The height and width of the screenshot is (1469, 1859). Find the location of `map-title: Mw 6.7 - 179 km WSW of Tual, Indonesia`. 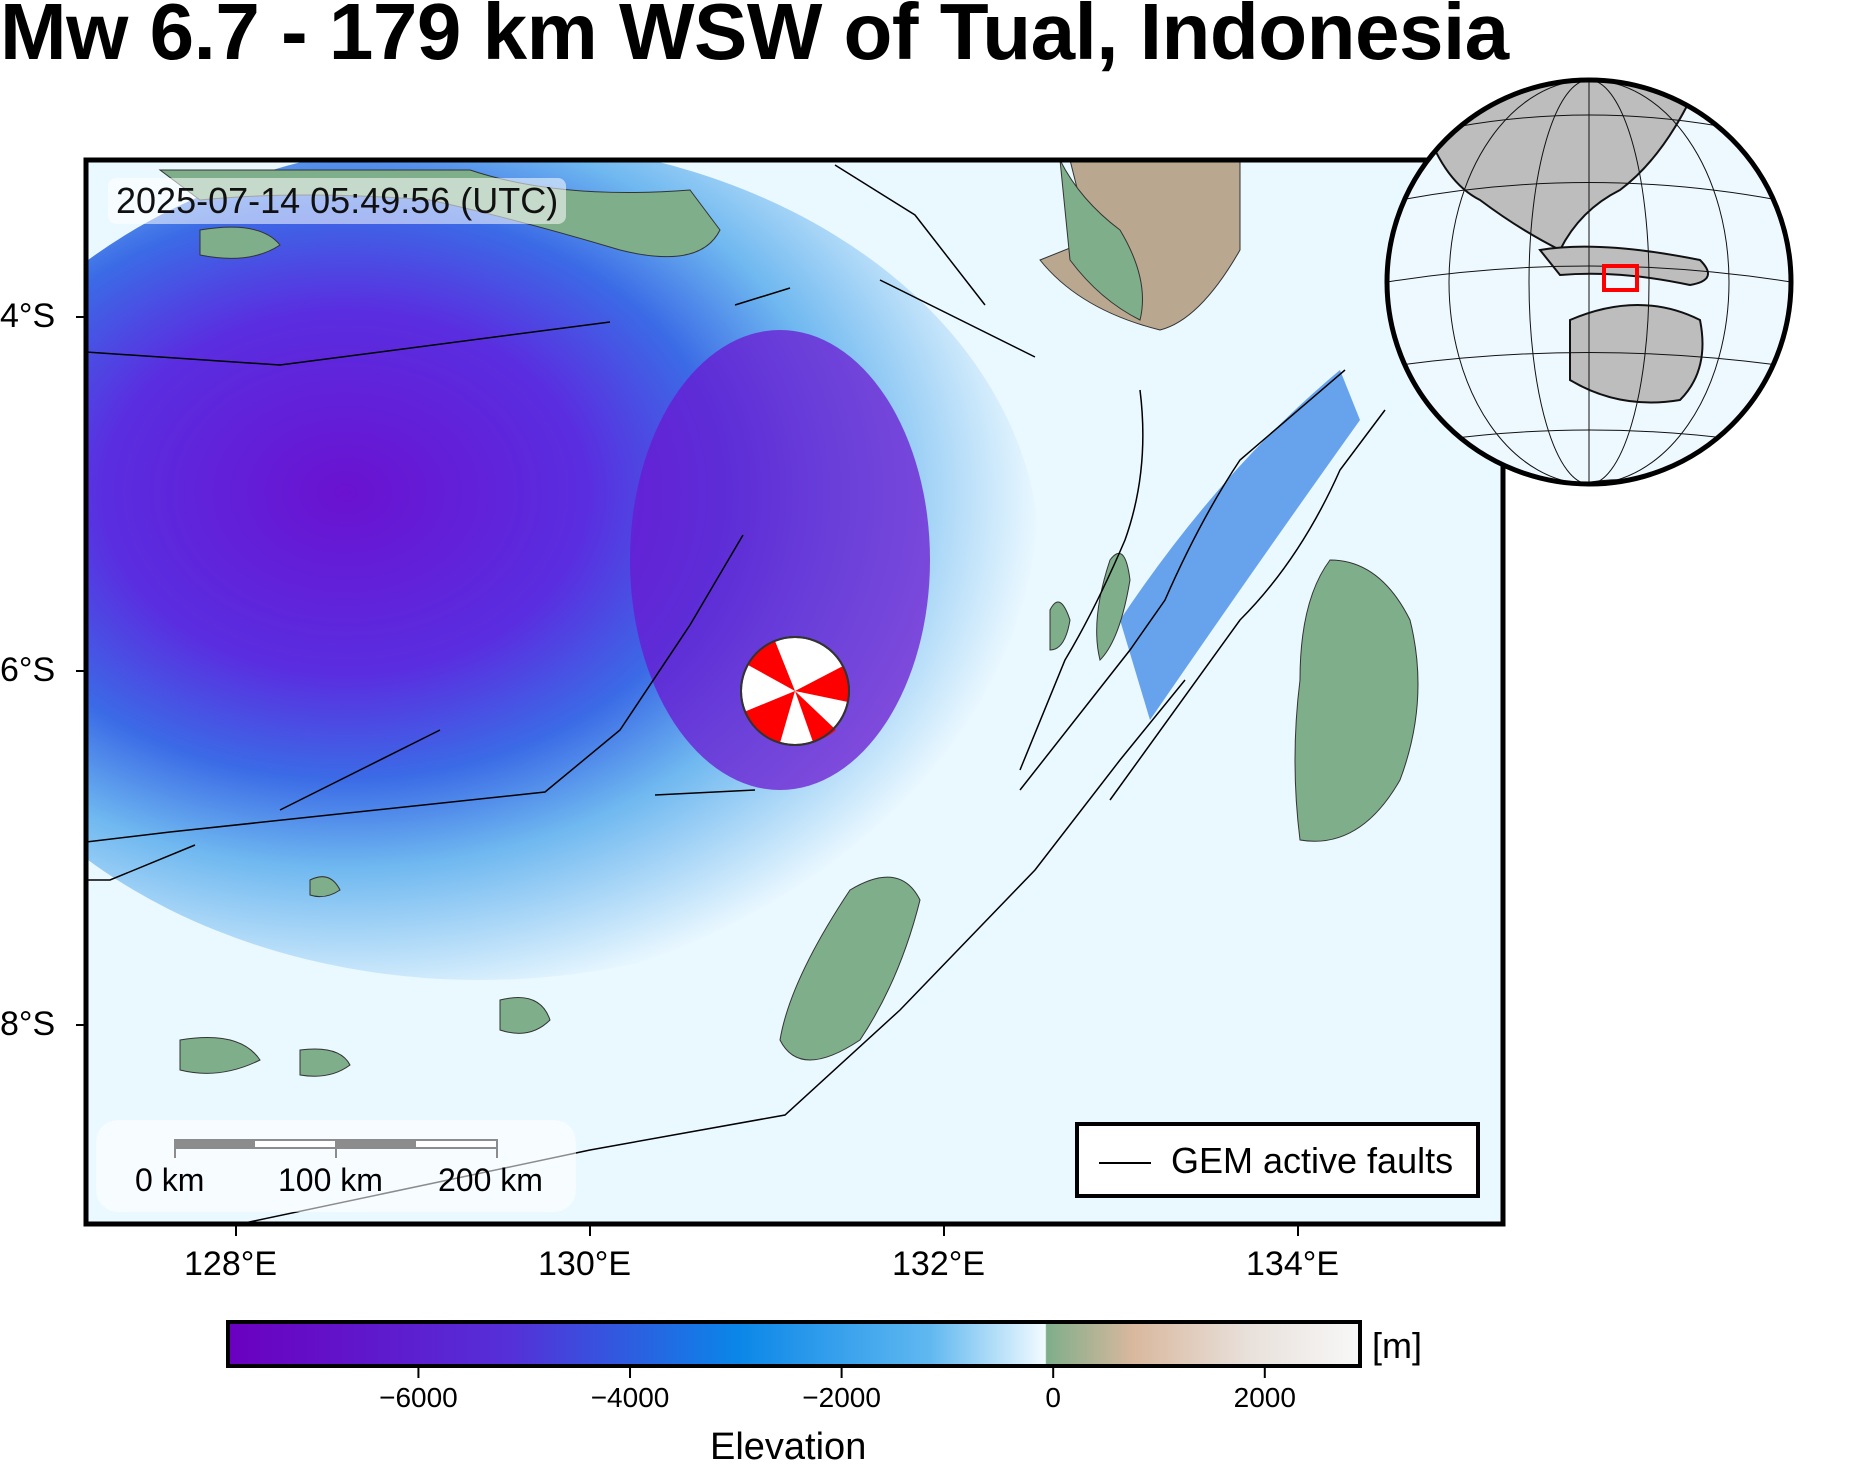

map-title: Mw 6.7 - 179 km WSW of Tual, Indonesia is located at coordinates (754, 38).